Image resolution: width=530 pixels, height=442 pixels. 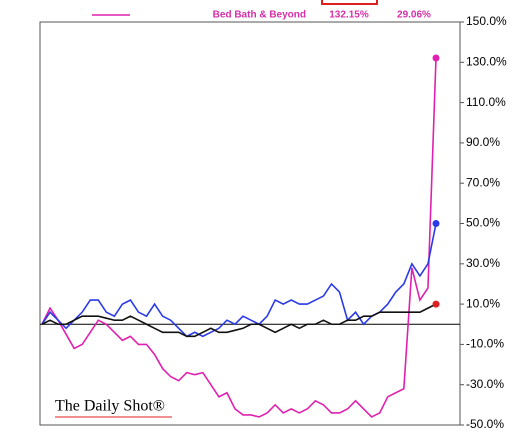 What do you see at coordinates (486, 61) in the screenshot?
I see `y-tick-label: 130.0%` at bounding box center [486, 61].